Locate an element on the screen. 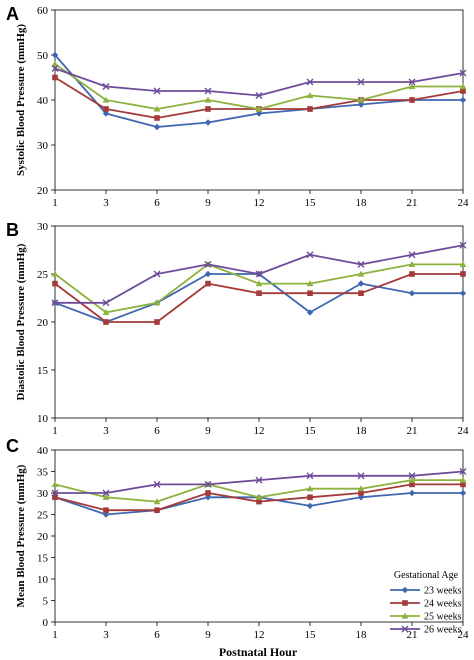 The height and width of the screenshot is (660, 474). x-tick-label: 1 is located at coordinates (55, 203).